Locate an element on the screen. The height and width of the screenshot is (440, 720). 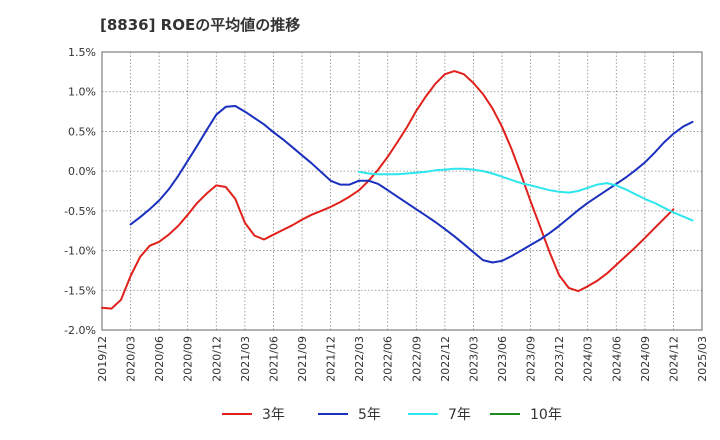
x-tick-label: 2019/12 is located at coordinates (102, 359).